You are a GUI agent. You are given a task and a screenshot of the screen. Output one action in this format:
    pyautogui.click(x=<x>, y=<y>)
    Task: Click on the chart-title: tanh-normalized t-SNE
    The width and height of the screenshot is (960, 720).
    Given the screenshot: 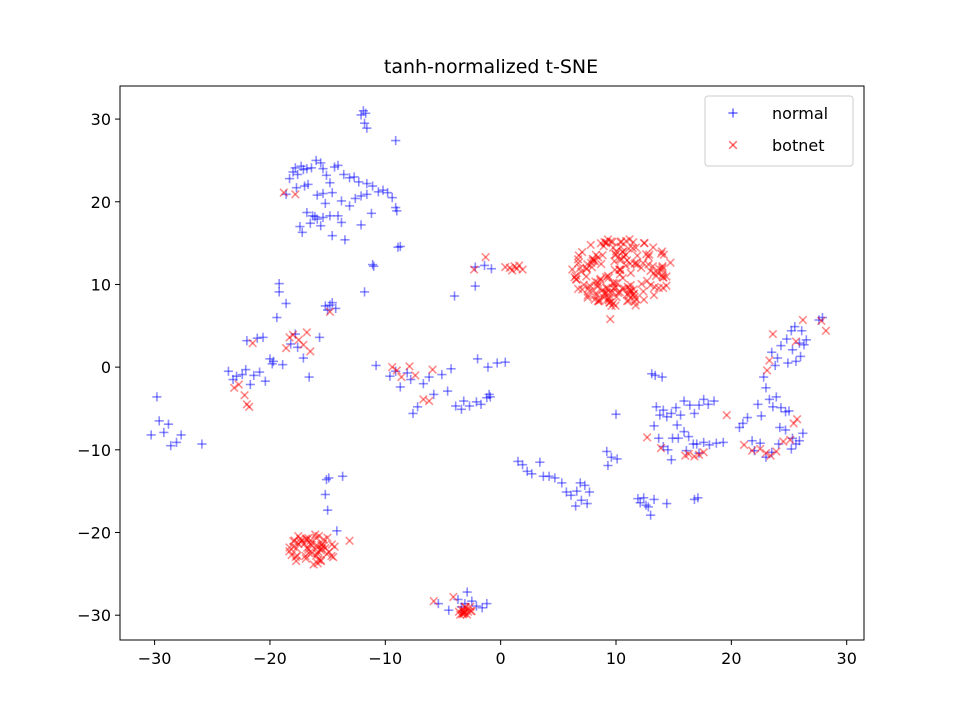 What is the action you would take?
    pyautogui.click(x=491, y=67)
    